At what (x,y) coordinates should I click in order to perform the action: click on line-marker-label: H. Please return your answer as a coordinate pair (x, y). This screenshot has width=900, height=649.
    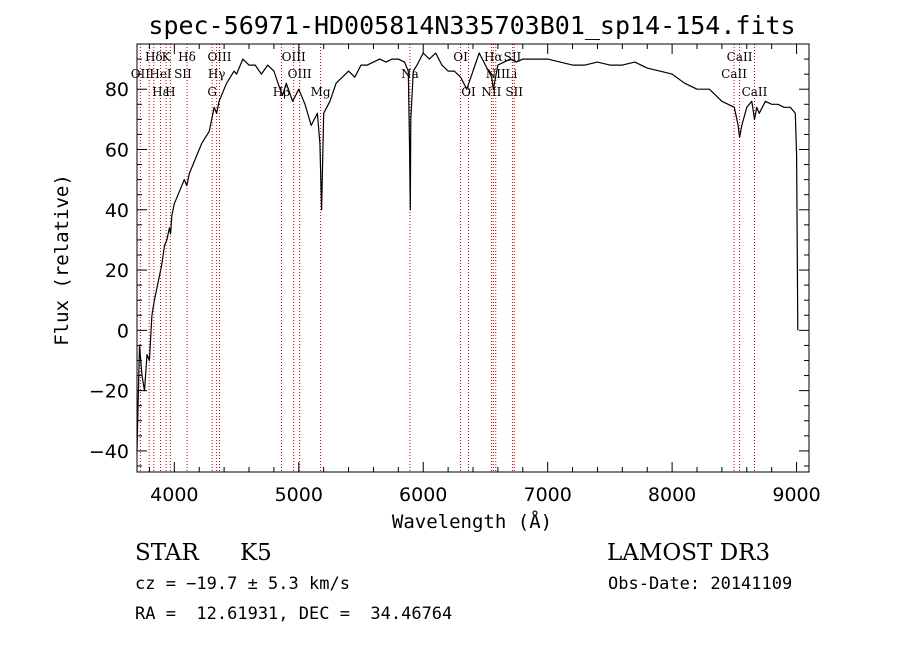
    Looking at the image, I should click on (170, 92).